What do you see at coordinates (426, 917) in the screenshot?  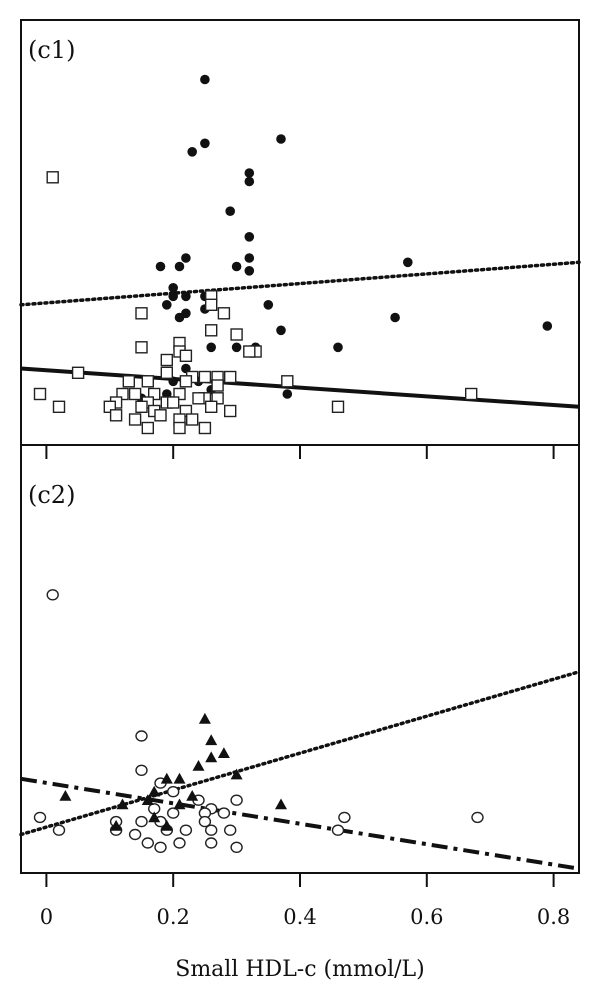 I see `x-tick-label: 0.6` at bounding box center [426, 917].